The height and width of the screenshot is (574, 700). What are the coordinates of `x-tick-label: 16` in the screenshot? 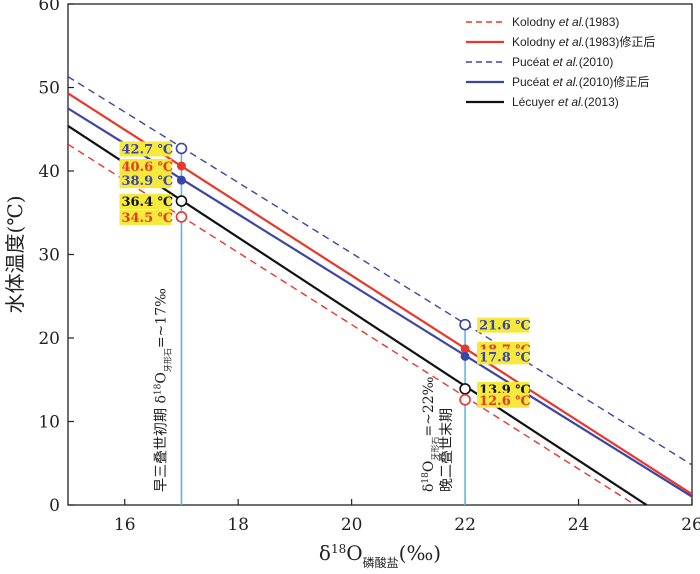 It's located at (125, 525).